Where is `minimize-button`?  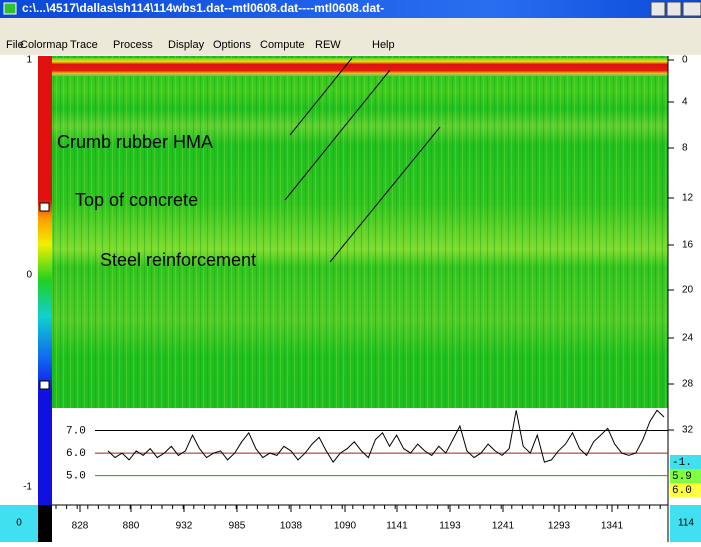
minimize-button is located at coordinates (658, 9).